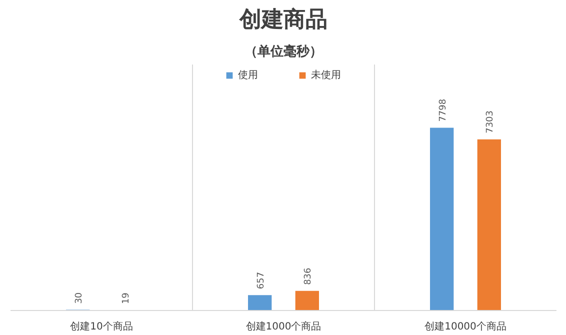  Describe the element at coordinates (491, 122) in the screenshot. I see `data-label: 7303` at that location.